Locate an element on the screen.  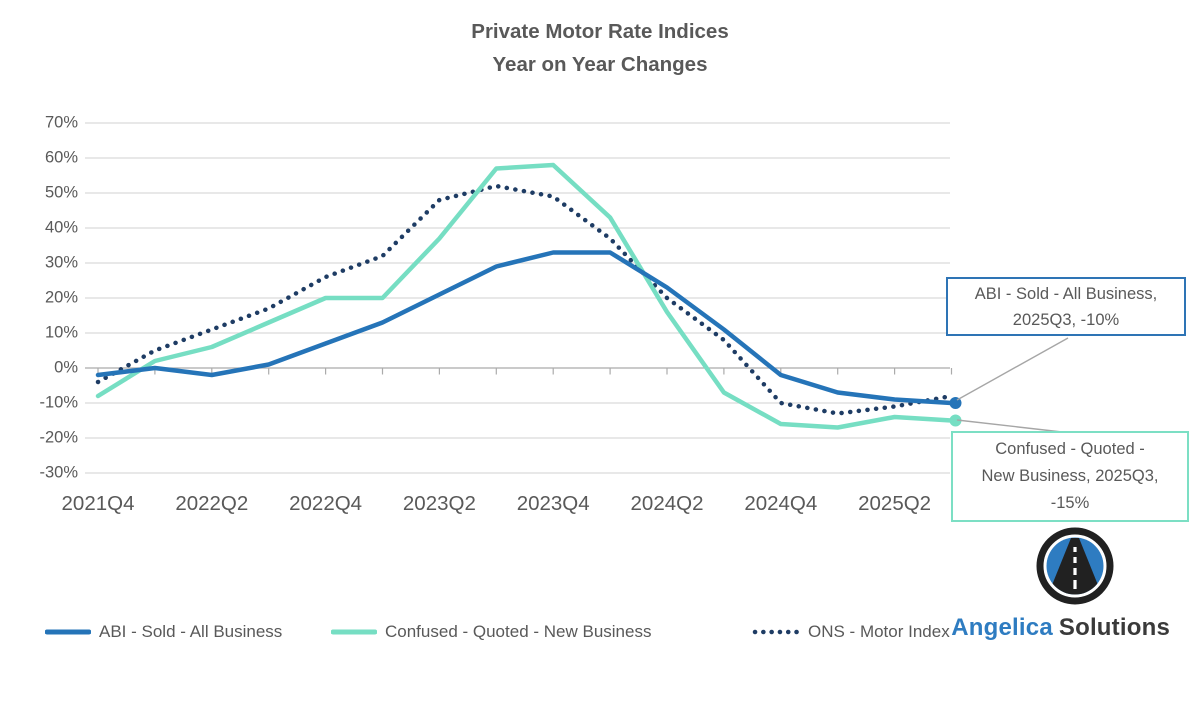
x-axis-label-2024Q4: 2024Q4 is located at coordinates (781, 503).